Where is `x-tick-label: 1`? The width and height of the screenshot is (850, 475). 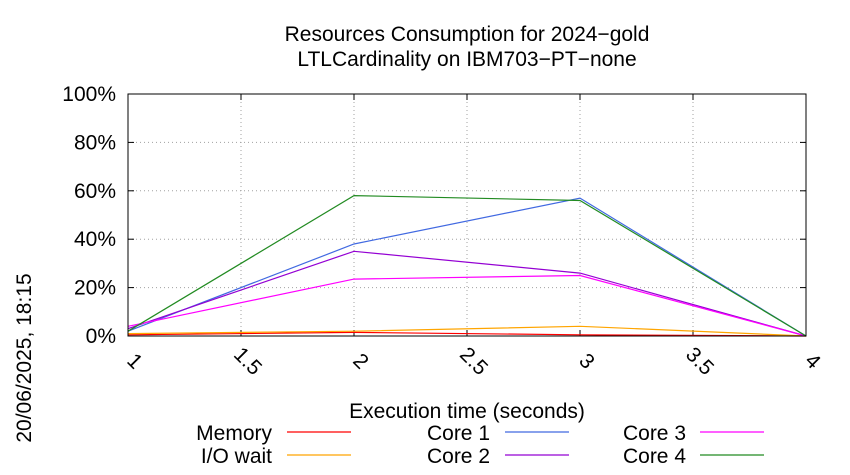 x-tick-label: 1 is located at coordinates (134, 361).